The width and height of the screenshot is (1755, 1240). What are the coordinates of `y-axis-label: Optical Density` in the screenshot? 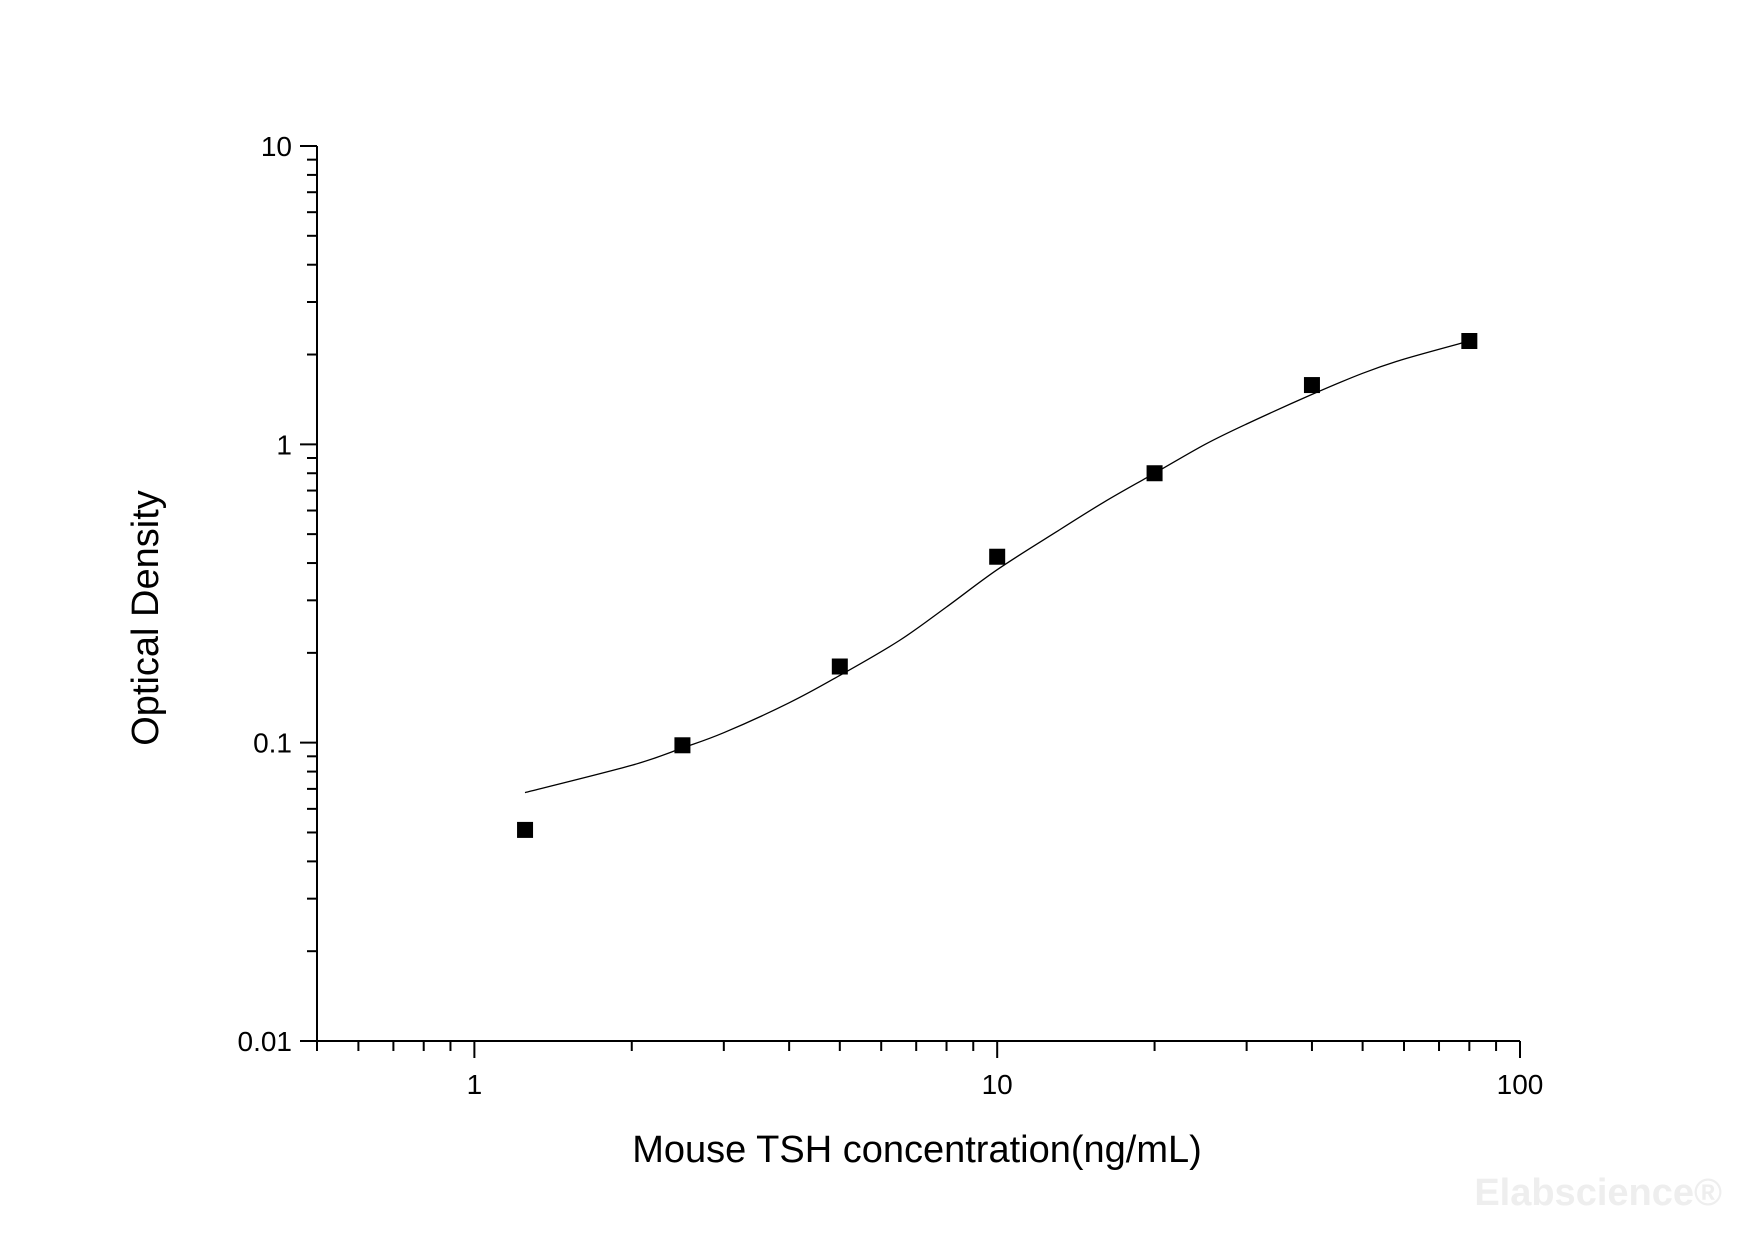 It's located at (146, 618).